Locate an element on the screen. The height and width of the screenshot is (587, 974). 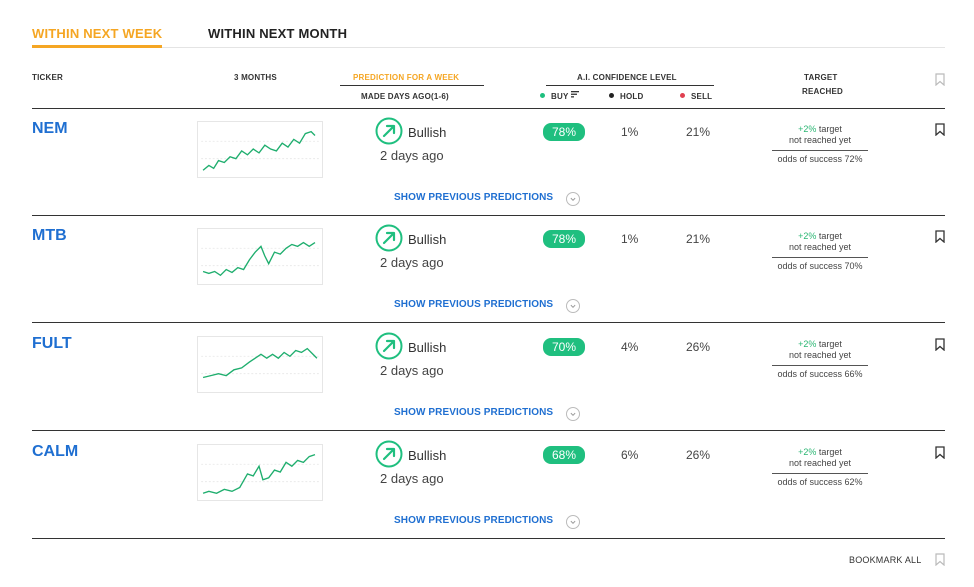
header-bookmark-icon is located at coordinates (940, 79).